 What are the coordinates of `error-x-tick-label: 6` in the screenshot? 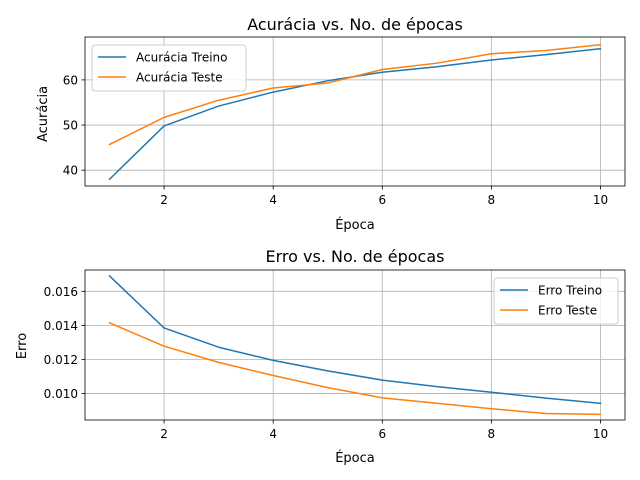 It's located at (382, 434).